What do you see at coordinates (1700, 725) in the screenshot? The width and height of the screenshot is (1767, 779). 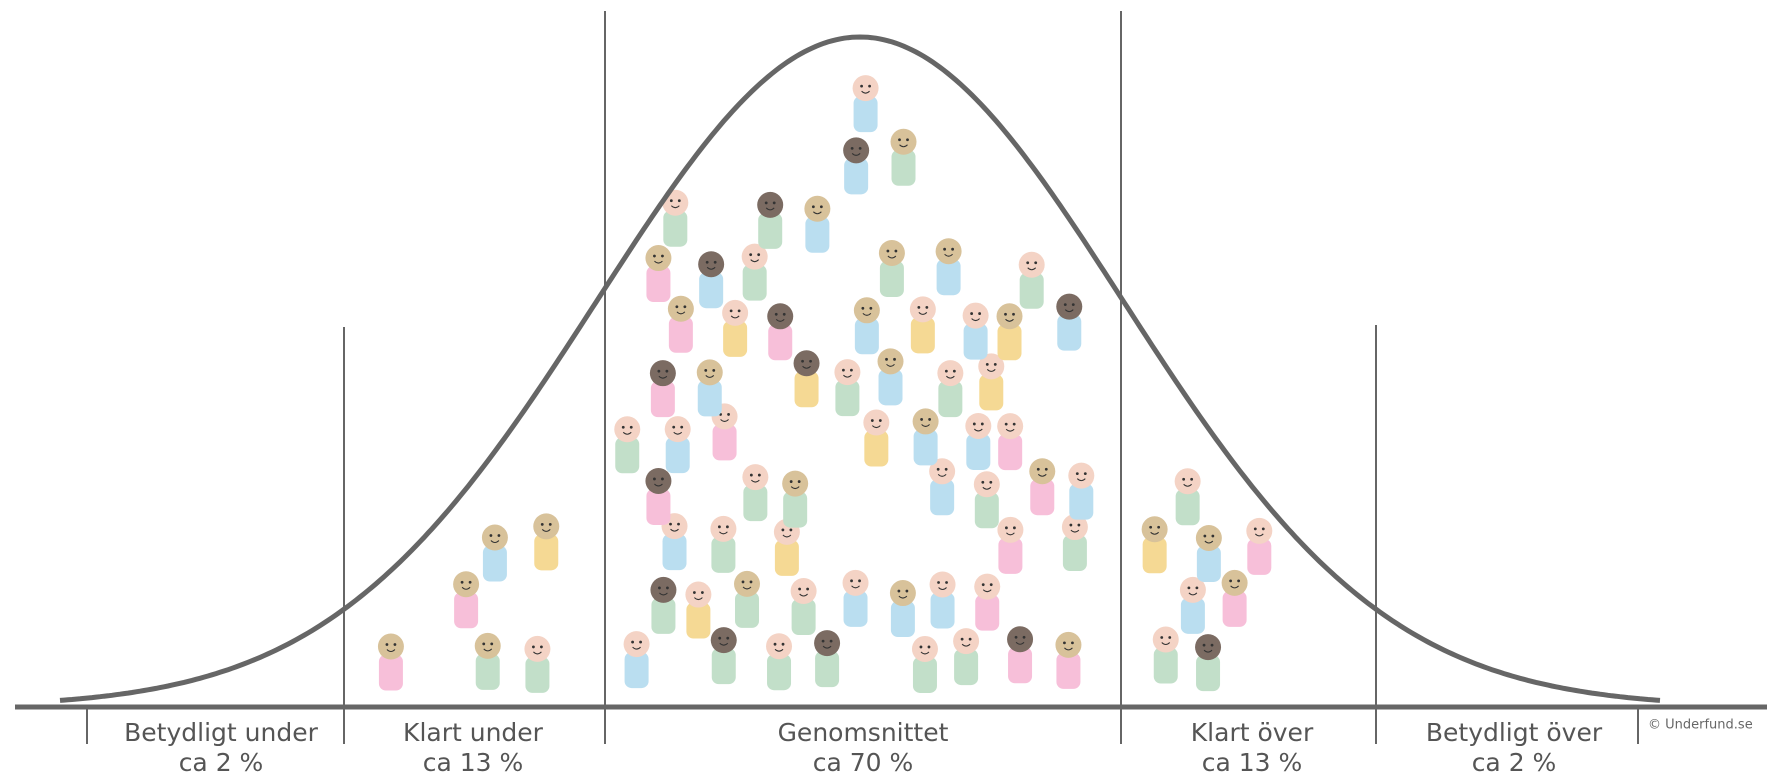 I see `credit: © Underfund.se` at bounding box center [1700, 725].